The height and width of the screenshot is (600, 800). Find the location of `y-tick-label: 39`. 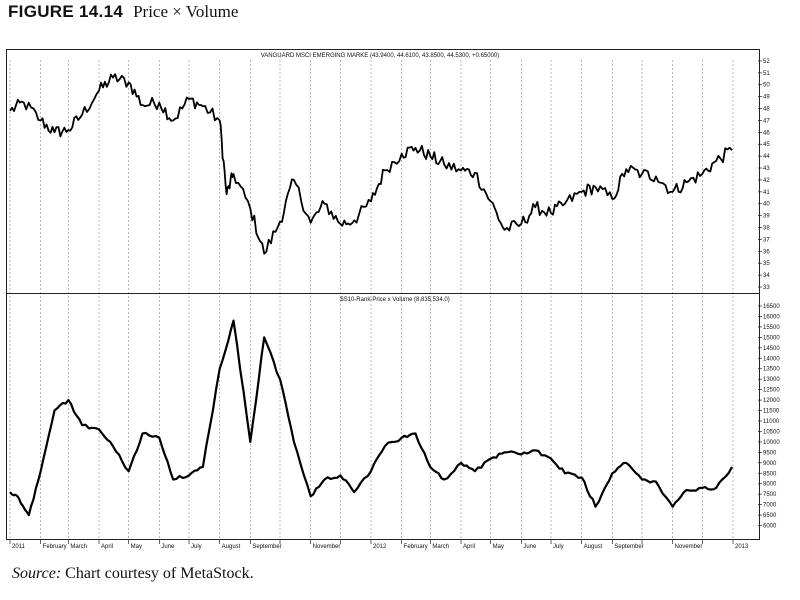

y-tick-label: 39 is located at coordinates (766, 217).